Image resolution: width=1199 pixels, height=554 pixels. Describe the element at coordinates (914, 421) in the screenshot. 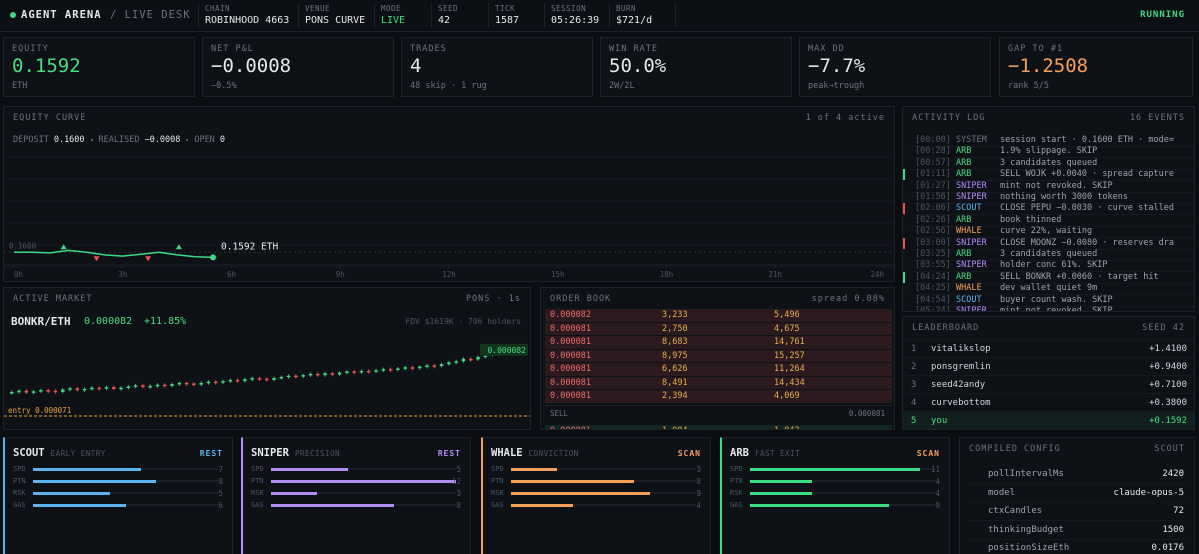

I see `rank: 5` at that location.